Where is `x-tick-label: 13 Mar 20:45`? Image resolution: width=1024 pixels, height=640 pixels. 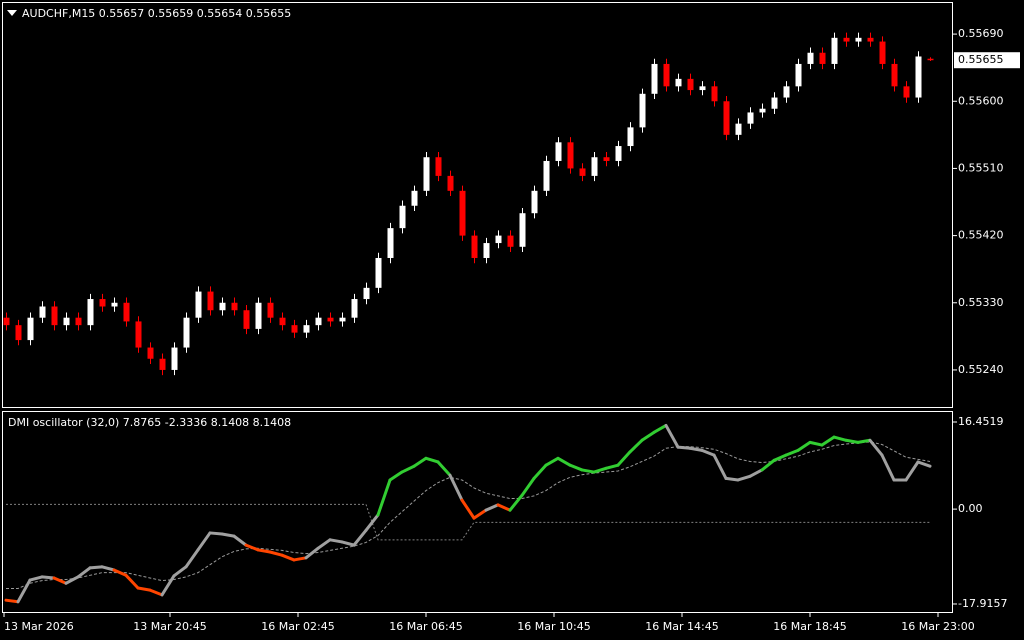
x-tick-label: 13 Mar 20:45 is located at coordinates (169, 626).